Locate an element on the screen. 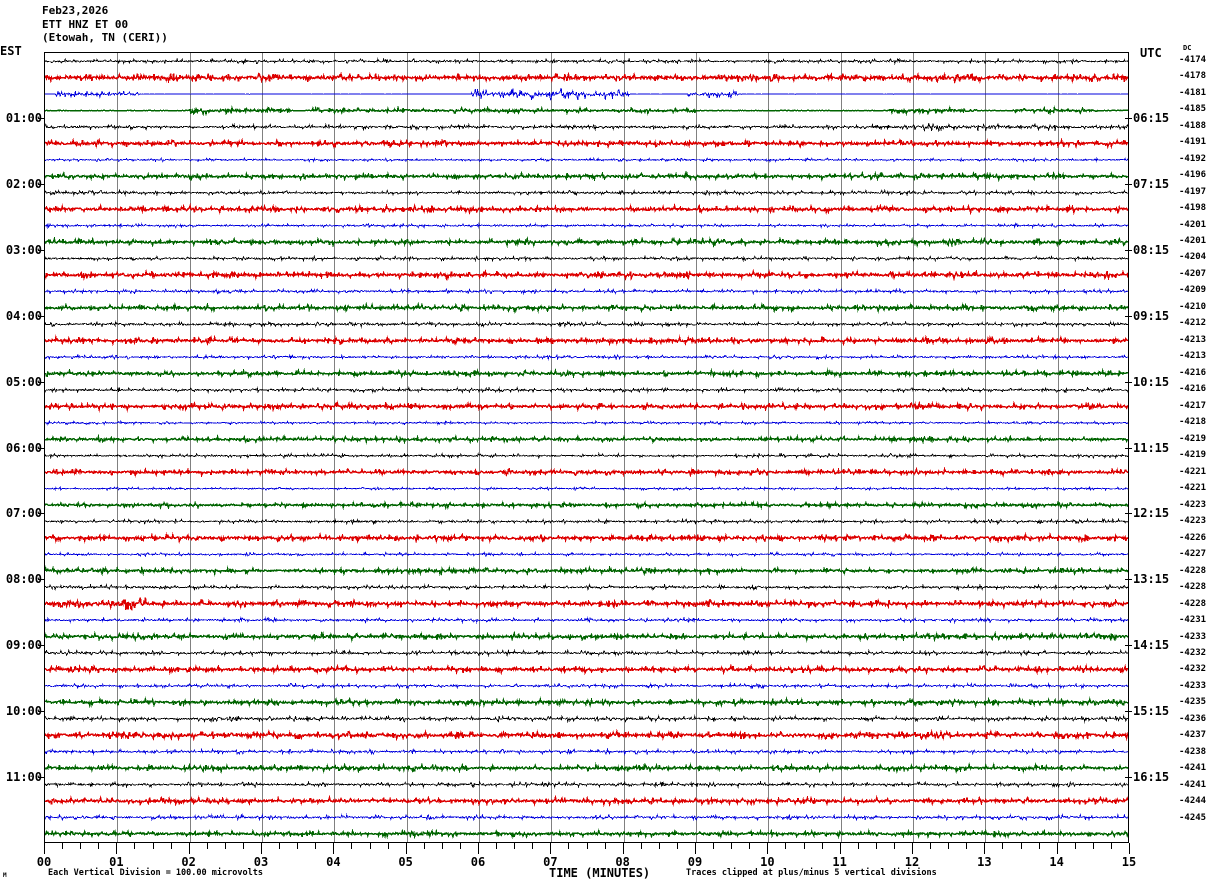 The width and height of the screenshot is (1210, 886). dc-value-2: -4181 is located at coordinates (1193, 92).